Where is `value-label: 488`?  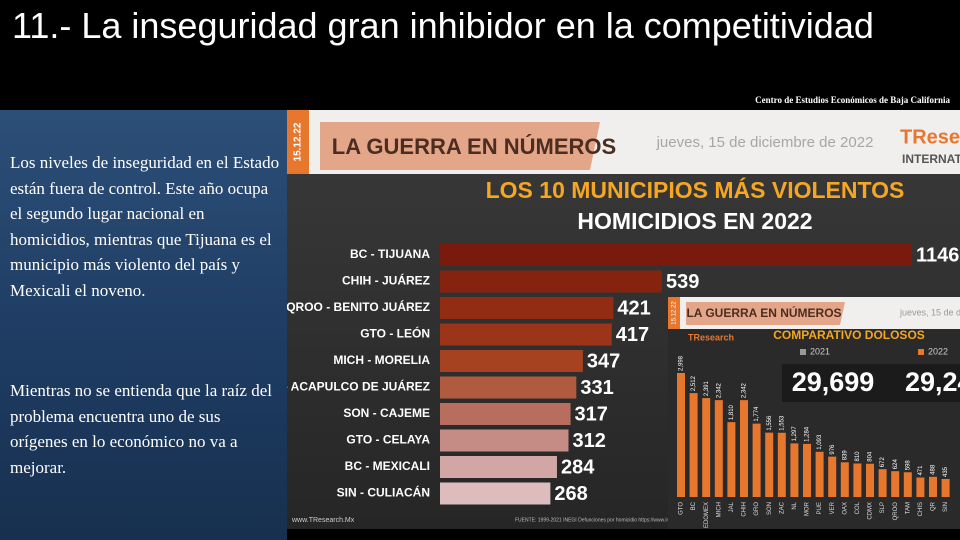
value-label: 488 is located at coordinates (934, 469).